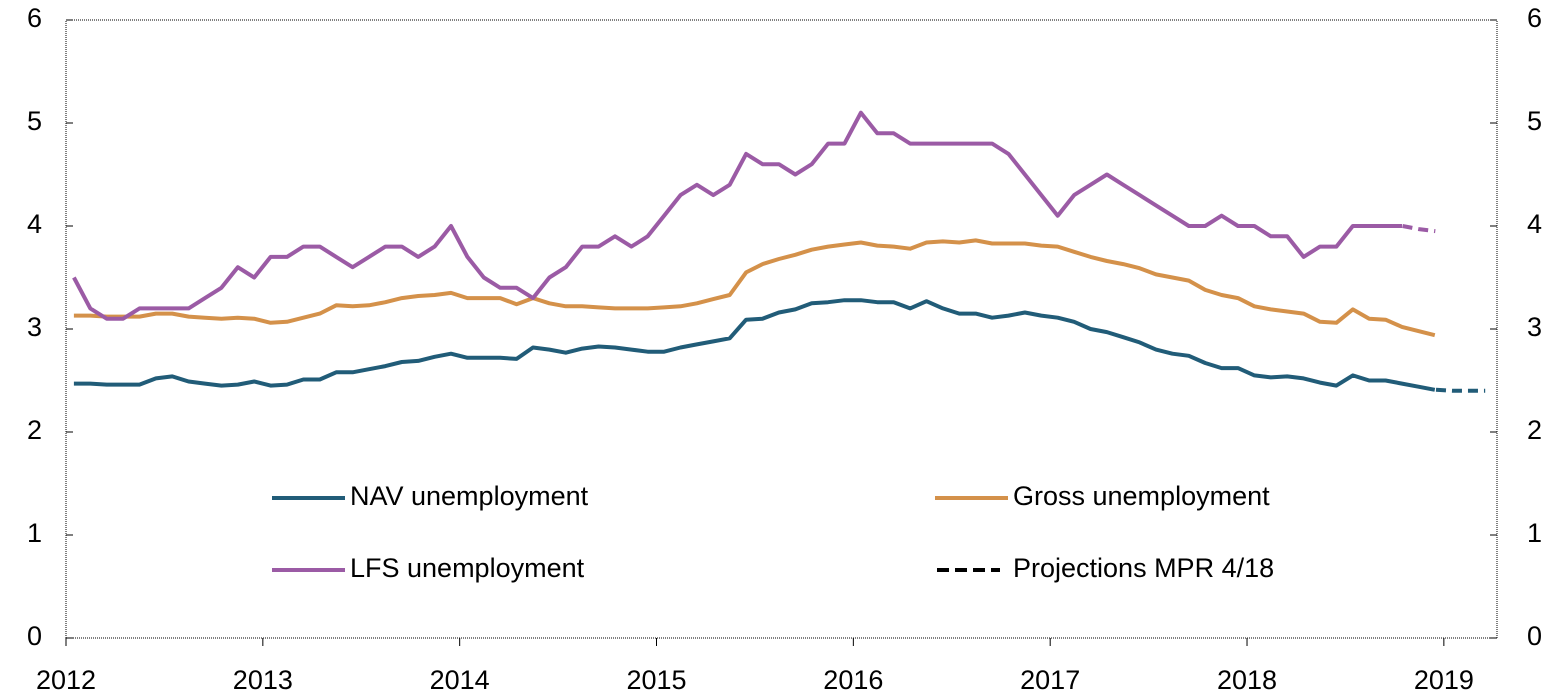  What do you see at coordinates (34, 121) in the screenshot?
I see `y-tick-label: 5` at bounding box center [34, 121].